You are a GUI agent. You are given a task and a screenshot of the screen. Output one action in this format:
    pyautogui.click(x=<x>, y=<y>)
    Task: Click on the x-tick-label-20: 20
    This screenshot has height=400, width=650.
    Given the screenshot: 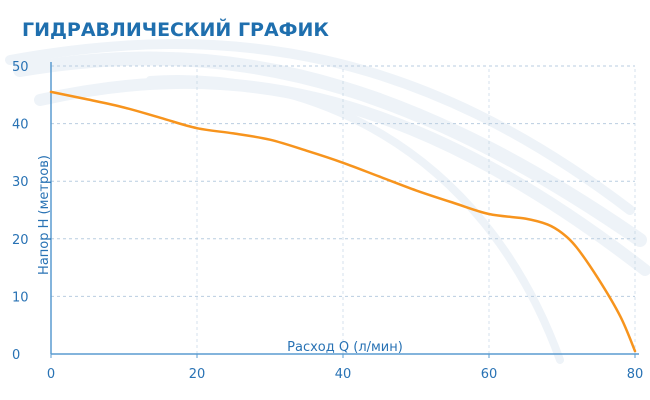 What is the action you would take?
    pyautogui.click(x=197, y=374)
    